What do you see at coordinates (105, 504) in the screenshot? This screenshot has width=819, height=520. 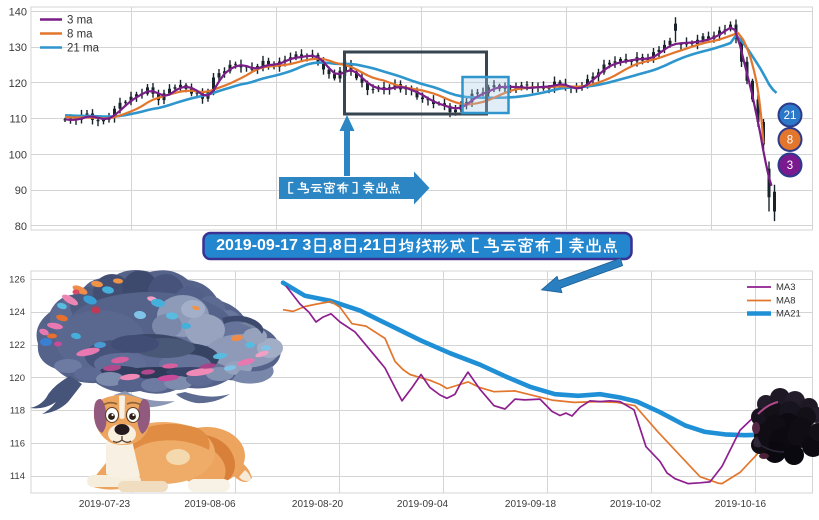 I see `svg-text: 2019-07-23` at bounding box center [105, 504].